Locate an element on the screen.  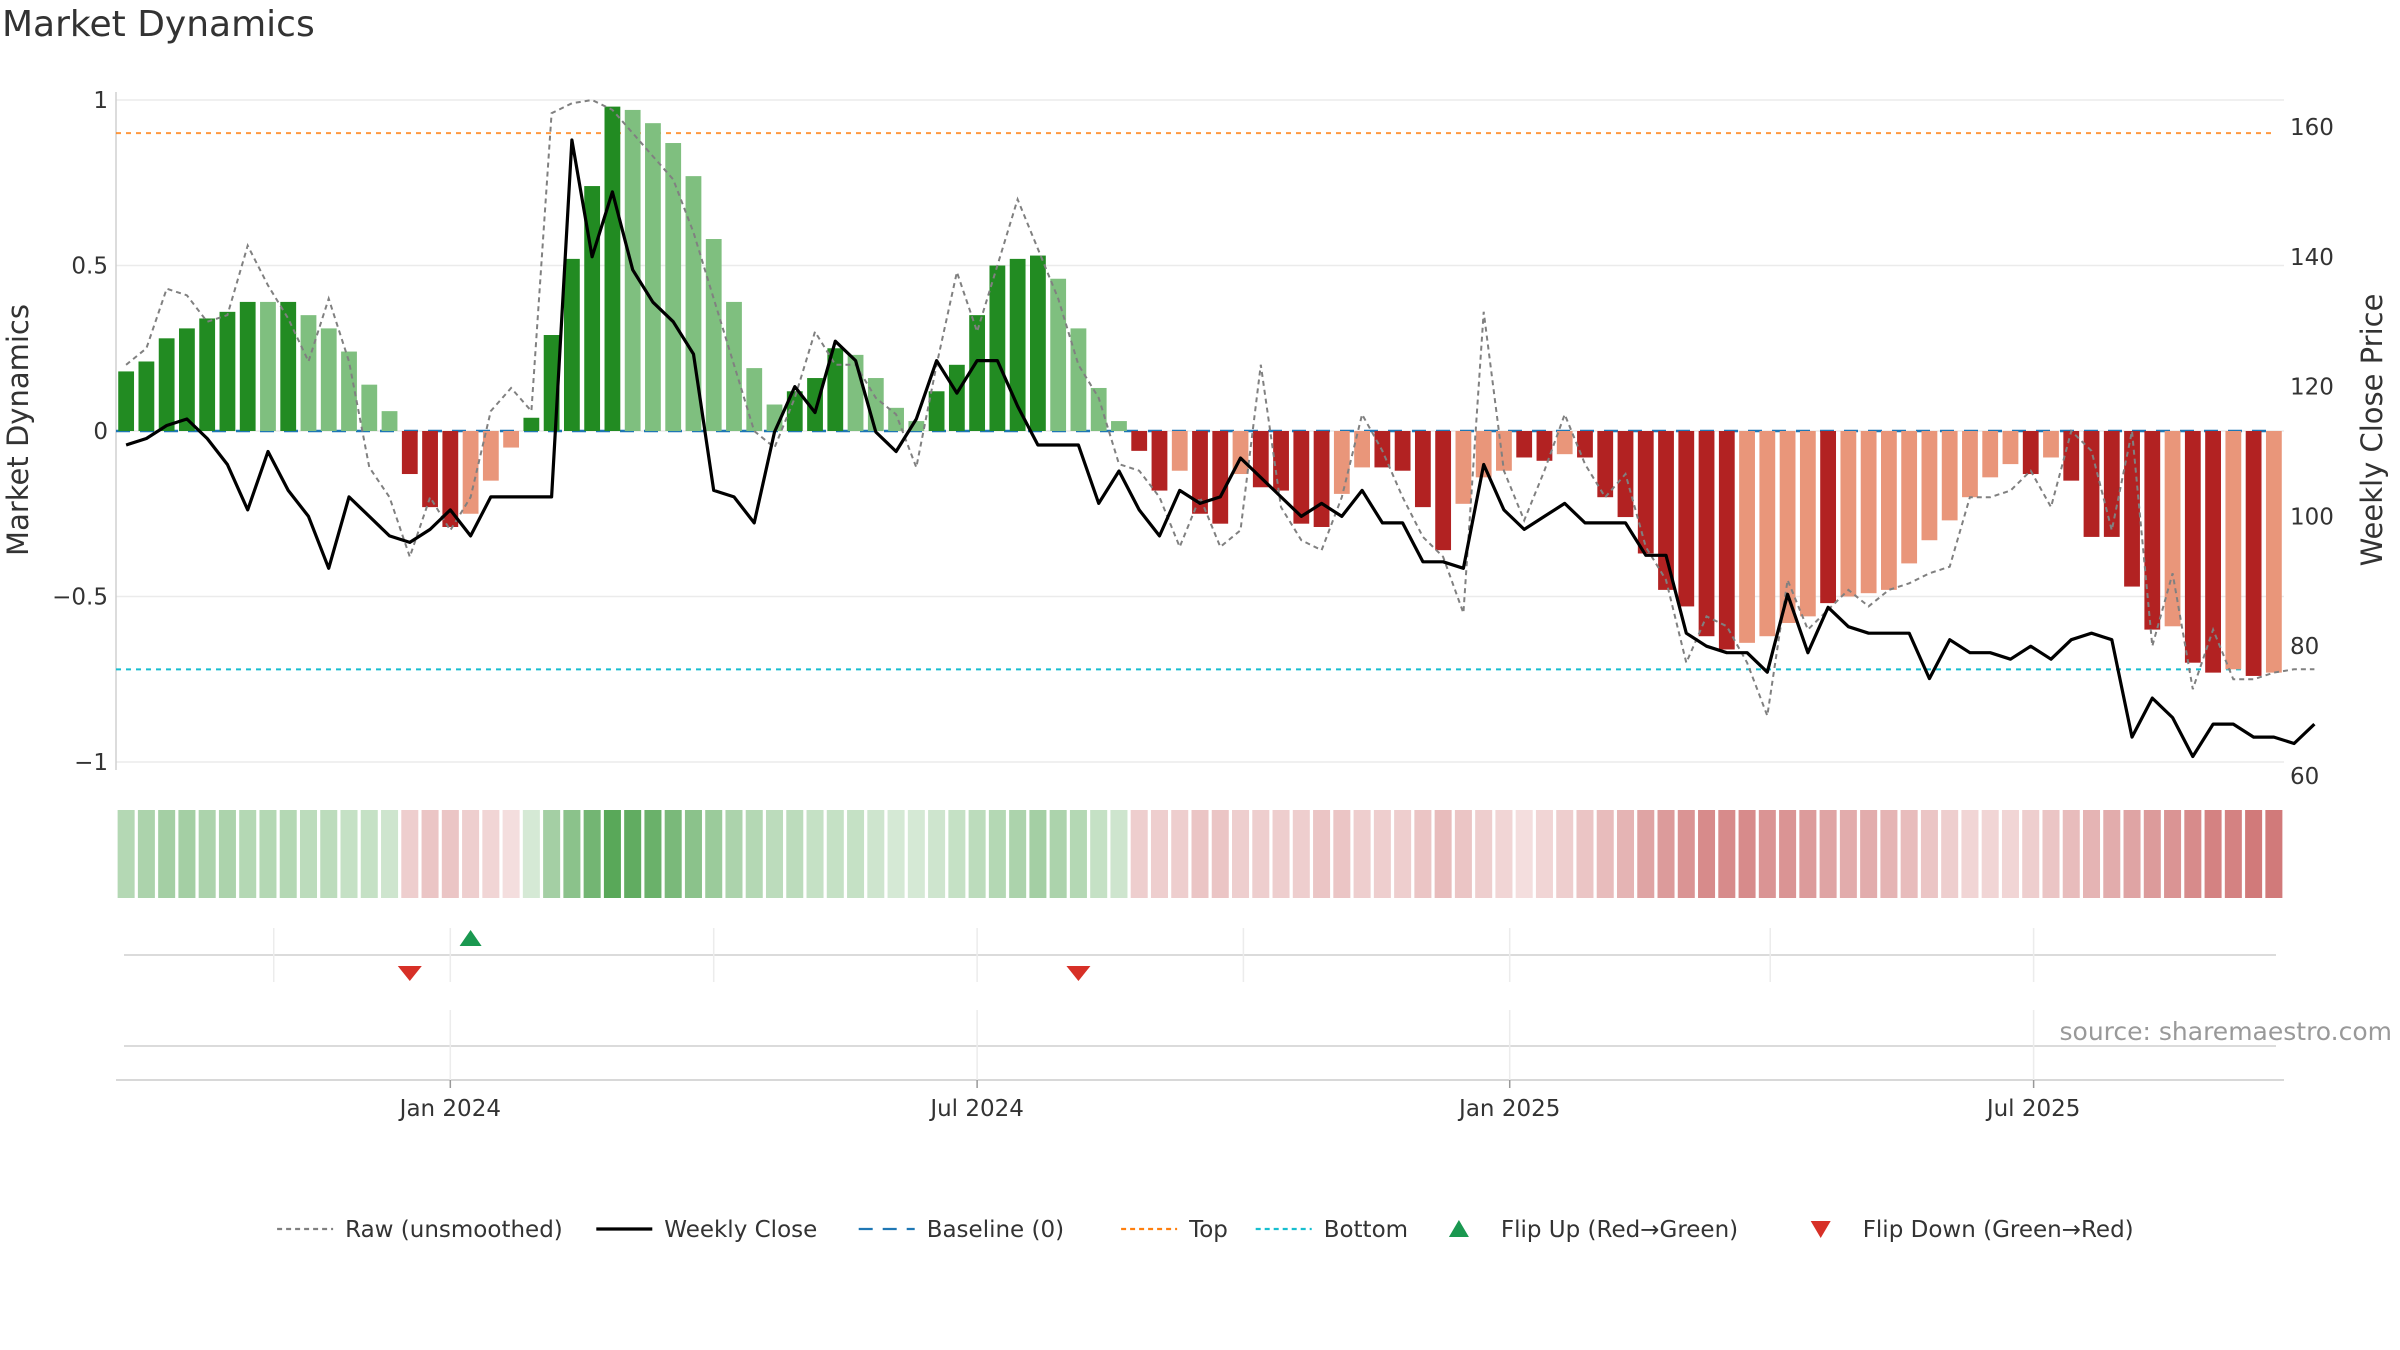
source-credit: source: sharemaestro.com is located at coordinates (2226, 1031).